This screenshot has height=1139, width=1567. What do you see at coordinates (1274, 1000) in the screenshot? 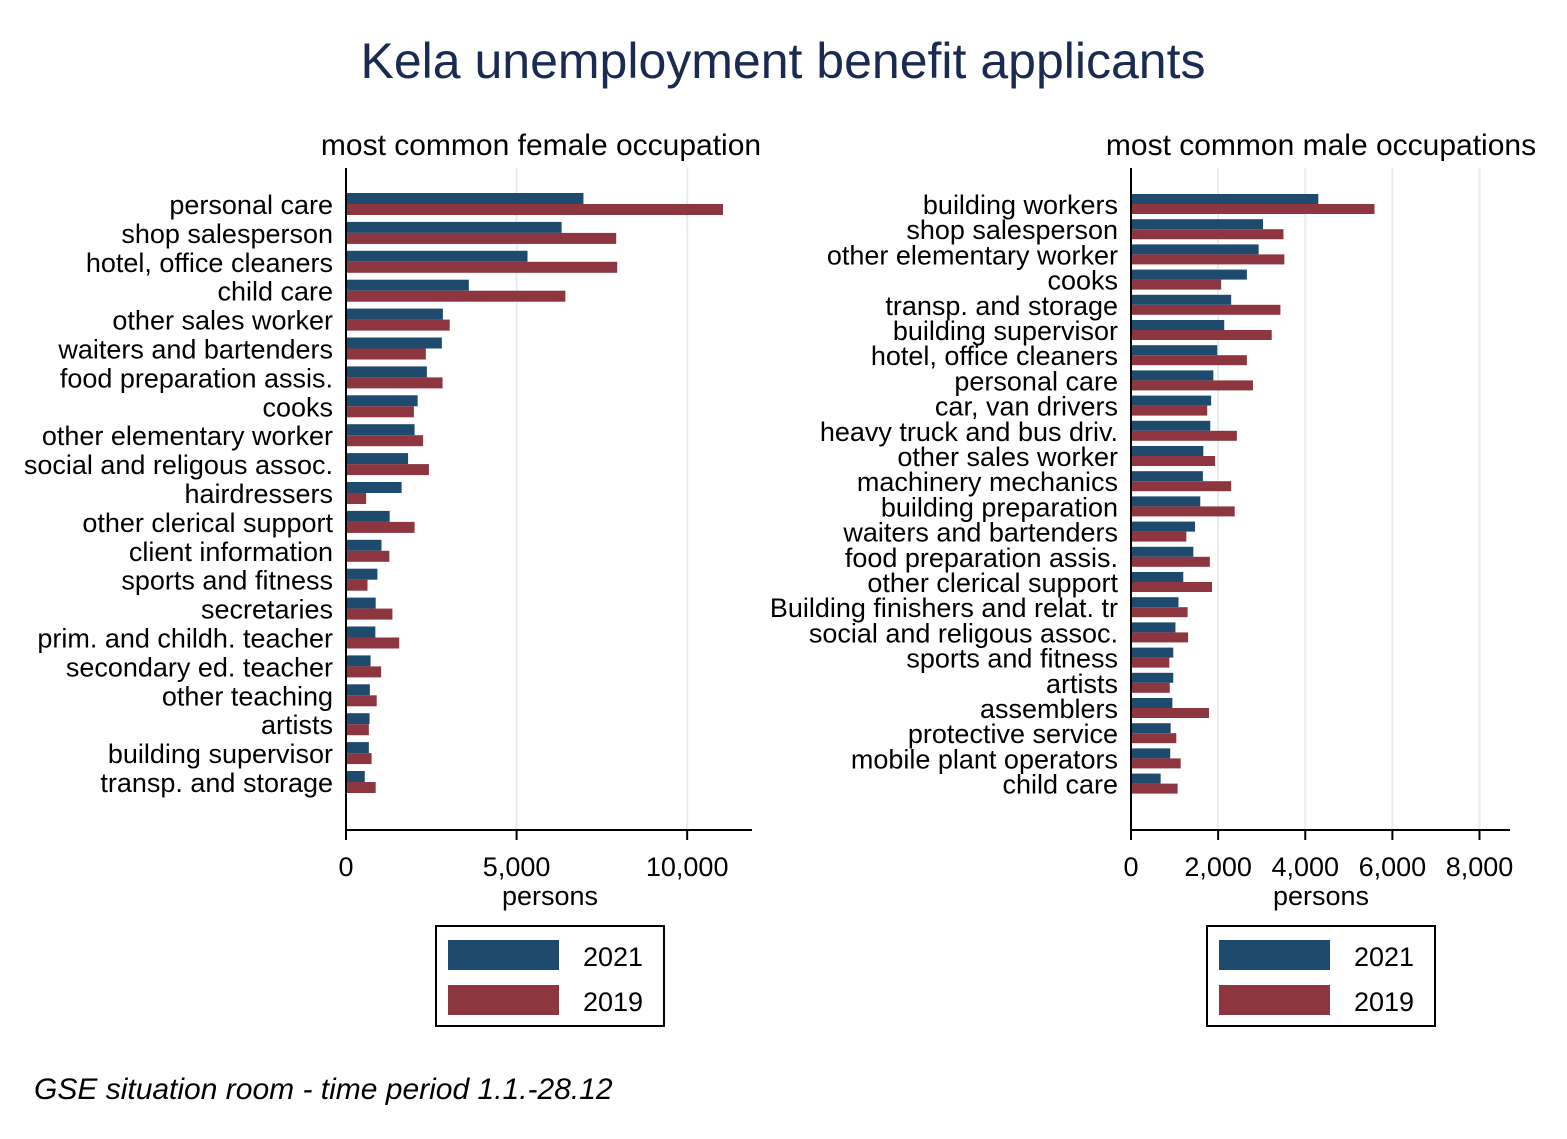
I see `legend-swatch-2019` at bounding box center [1274, 1000].